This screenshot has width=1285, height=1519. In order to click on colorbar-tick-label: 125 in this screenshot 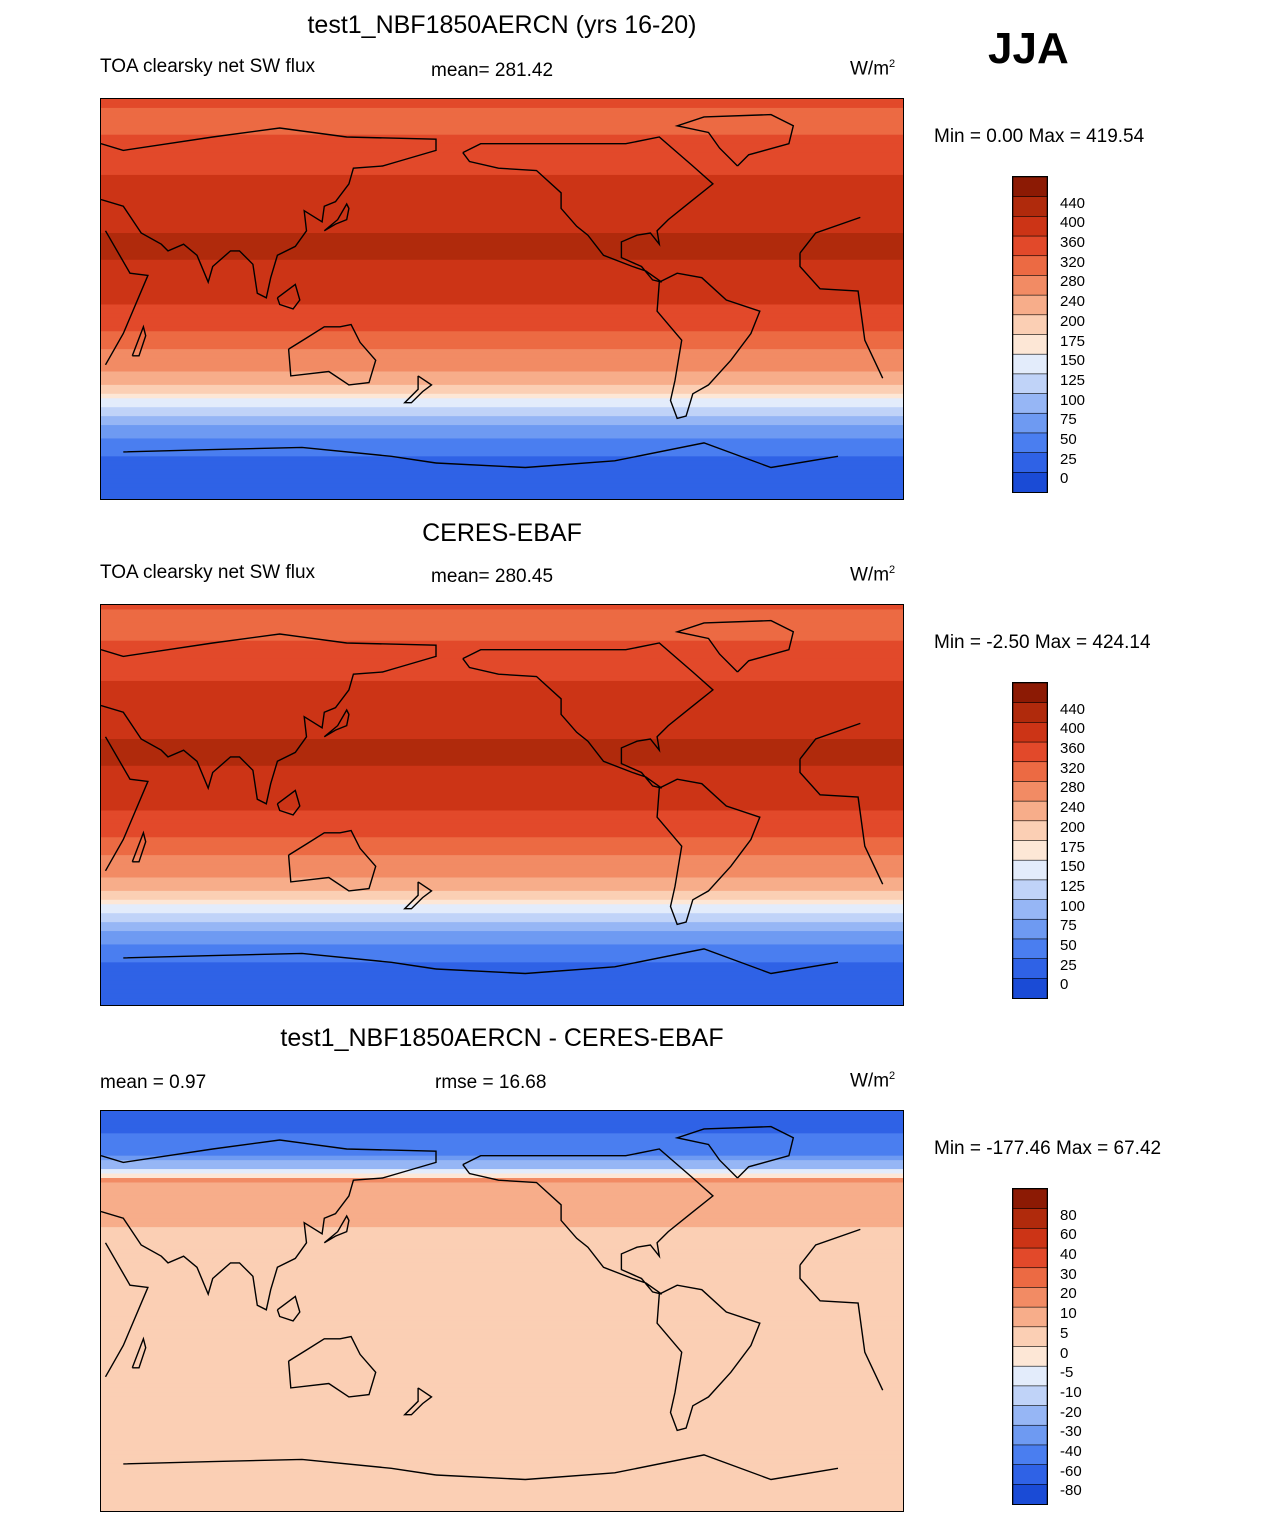, I will do `click(1073, 886)`.